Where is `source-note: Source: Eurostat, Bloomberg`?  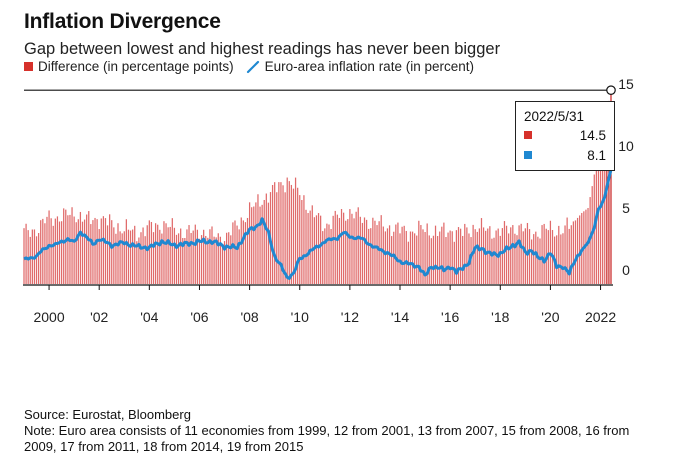 source-note: Source: Eurostat, Bloomberg is located at coordinates (107, 414).